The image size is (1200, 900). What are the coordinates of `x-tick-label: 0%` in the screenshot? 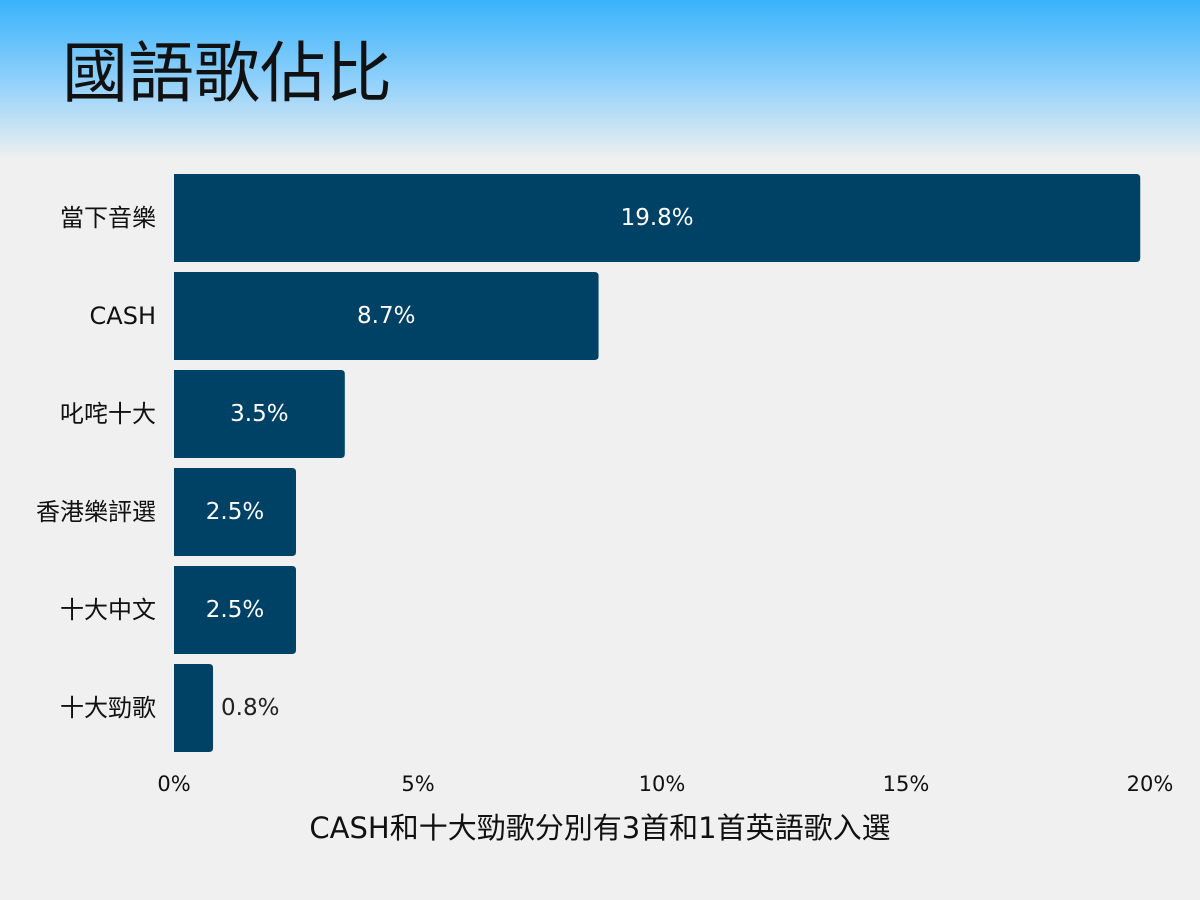 It's located at (173, 784).